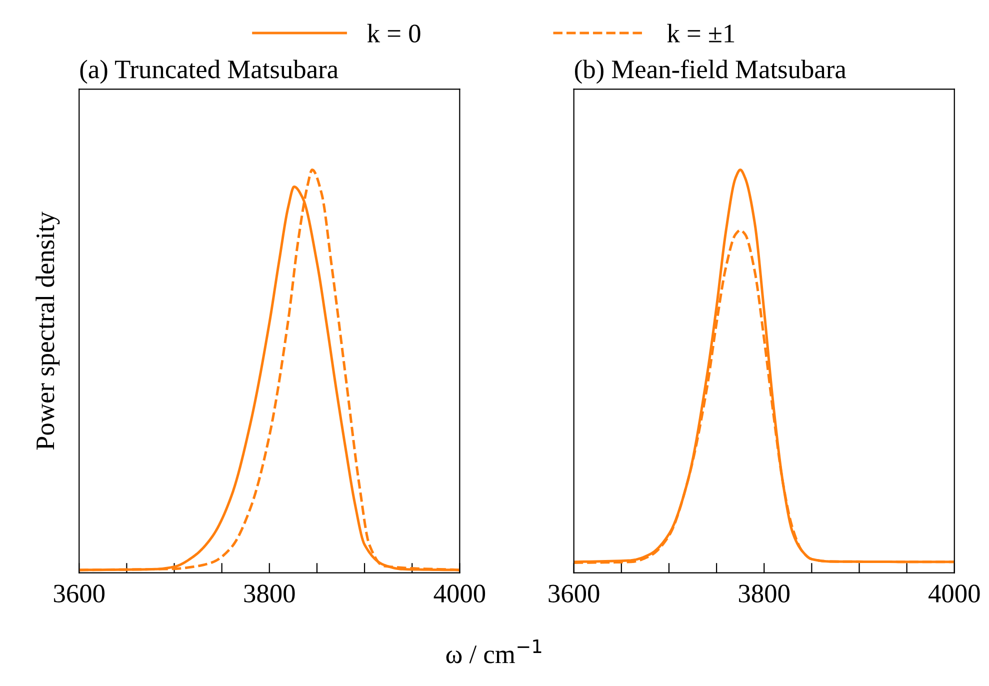  I want to click on chart-title: (b) Mean-field Matsubara, so click(710, 71).